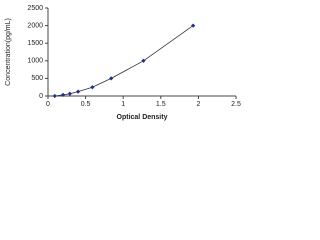 The image size is (320, 240). What do you see at coordinates (37, 78) in the screenshot?
I see `y-tick-label: 500` at bounding box center [37, 78].